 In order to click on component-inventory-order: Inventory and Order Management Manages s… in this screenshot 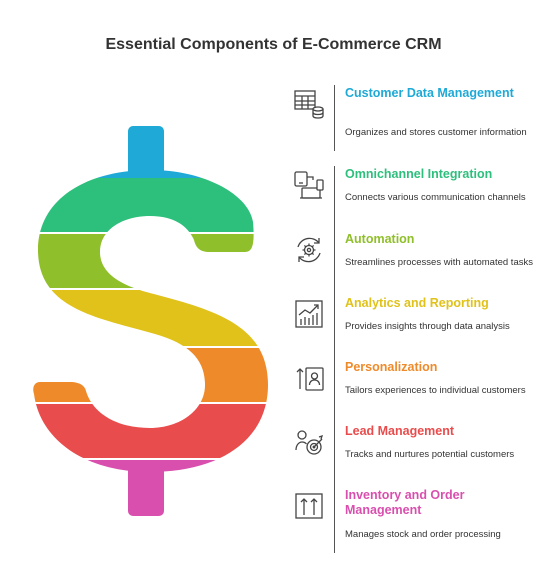, I will do `click(417, 520)`.